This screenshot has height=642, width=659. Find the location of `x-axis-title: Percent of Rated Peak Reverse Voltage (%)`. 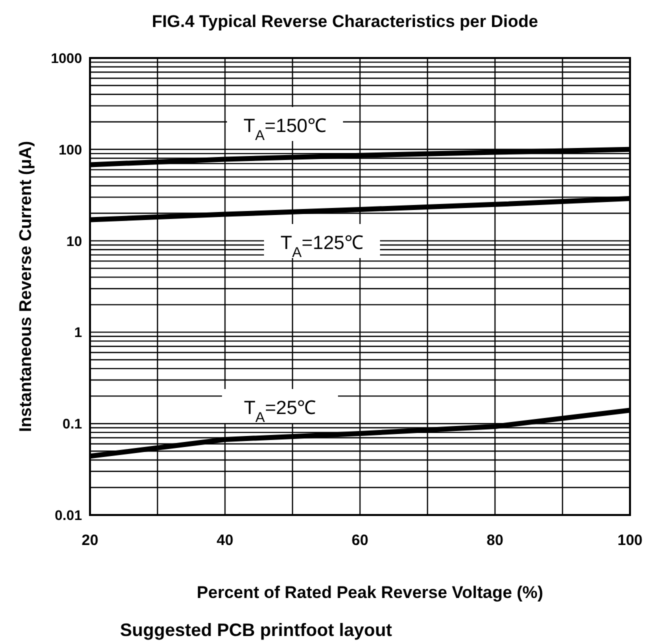

x-axis-title: Percent of Rated Peak Reverse Voltage (%) is located at coordinates (370, 592).